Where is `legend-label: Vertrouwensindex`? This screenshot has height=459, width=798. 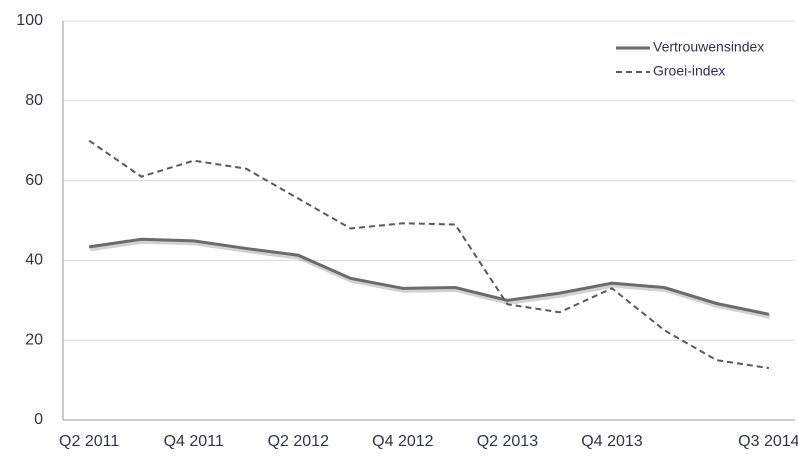 legend-label: Vertrouwensindex is located at coordinates (708, 47).